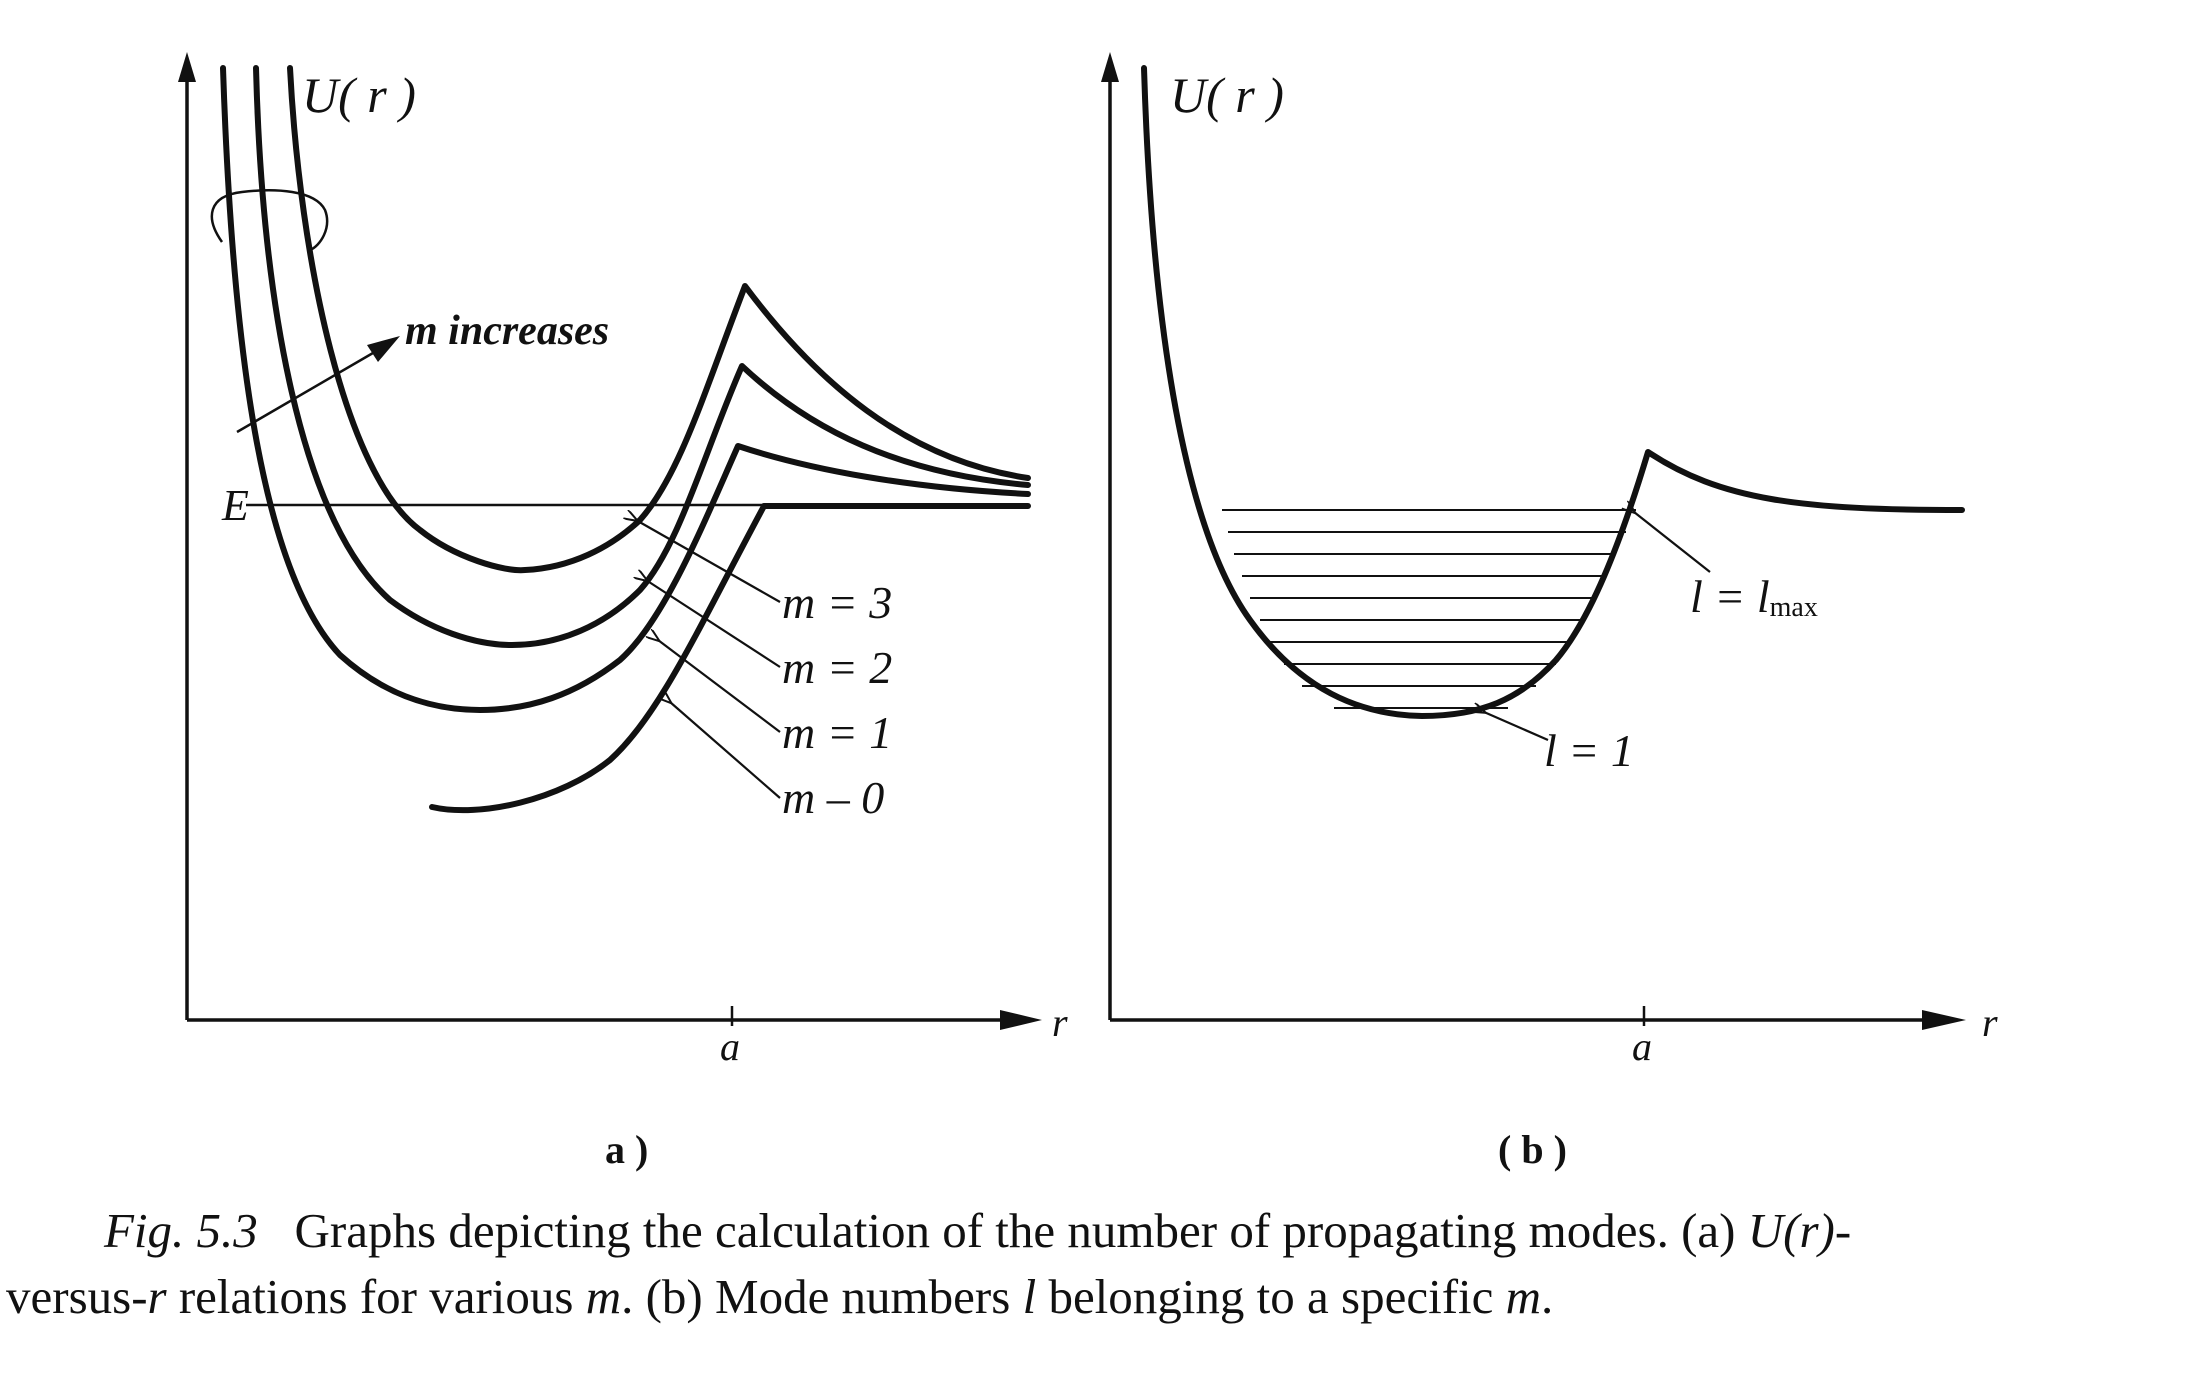 The width and height of the screenshot is (2200, 1380). What do you see at coordinates (187, 67) in the screenshot?
I see `panel-a-y-arrowhead` at bounding box center [187, 67].